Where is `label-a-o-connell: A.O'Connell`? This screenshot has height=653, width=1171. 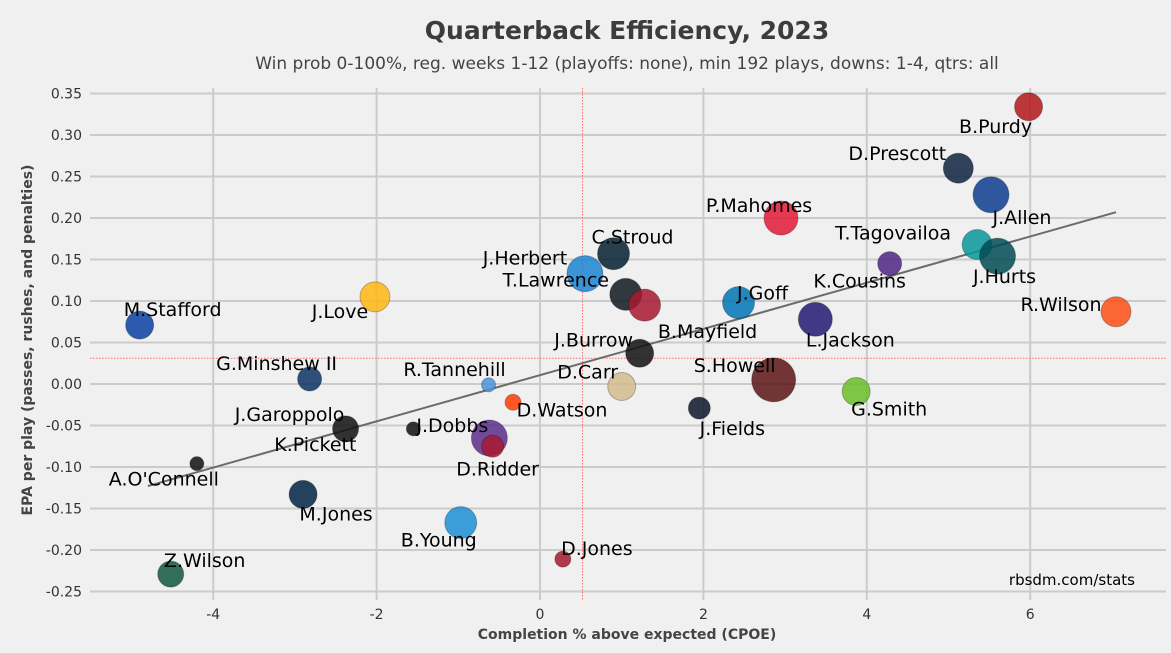
label-a-o-connell: A.O'Connell is located at coordinates (164, 480).